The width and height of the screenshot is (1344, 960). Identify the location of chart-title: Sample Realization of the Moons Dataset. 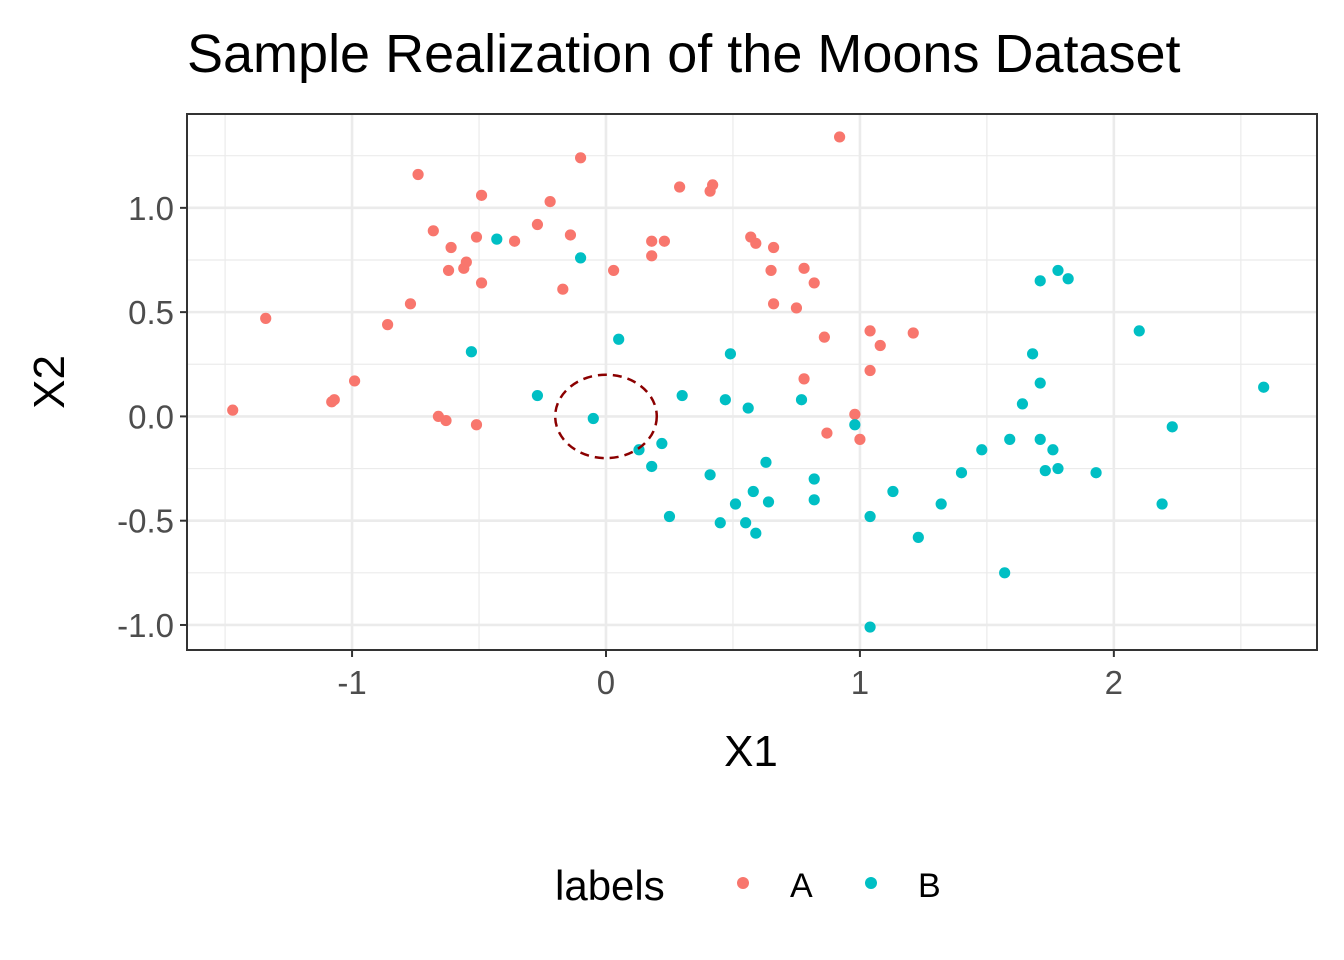
(684, 54).